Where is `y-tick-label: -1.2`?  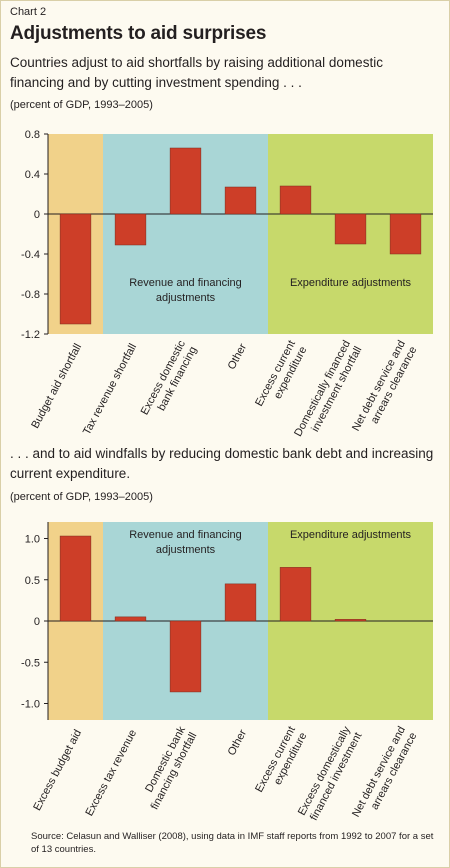
y-tick-label: -1.2 is located at coordinates (30, 335).